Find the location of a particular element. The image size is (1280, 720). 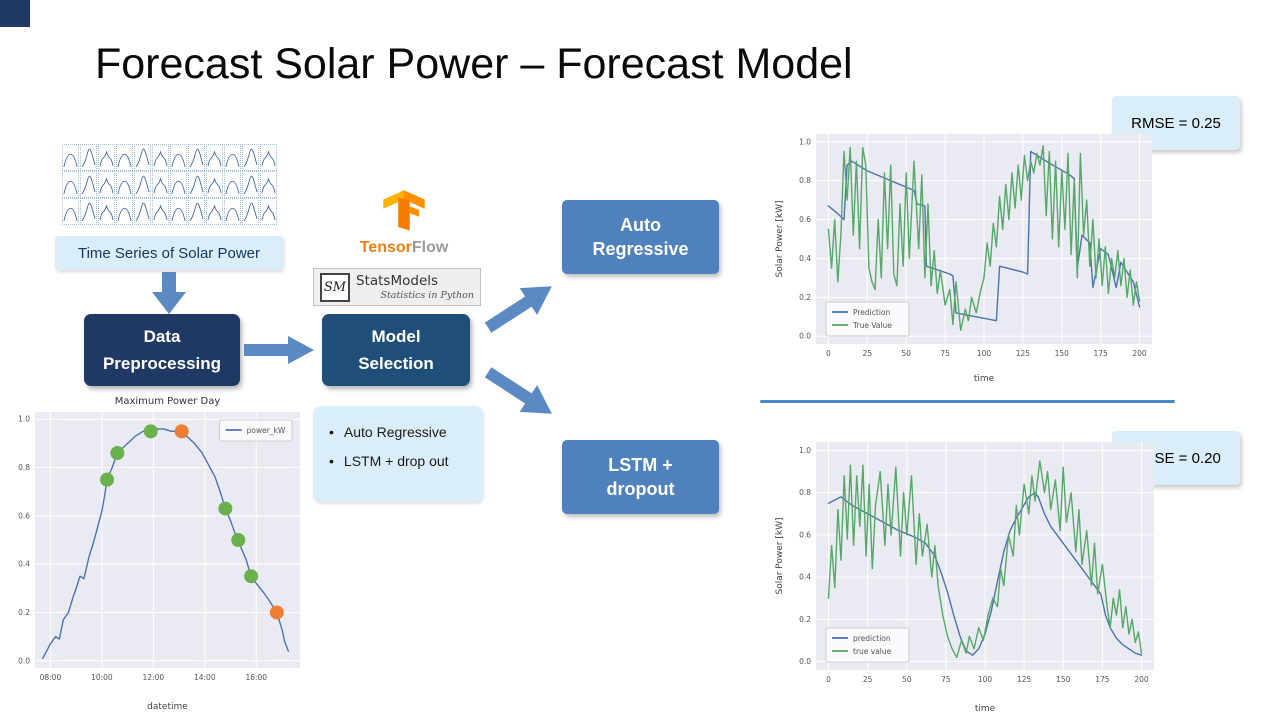

rmse-auto-regressive-badge: RMSE = 0.25 is located at coordinates (1176, 123).